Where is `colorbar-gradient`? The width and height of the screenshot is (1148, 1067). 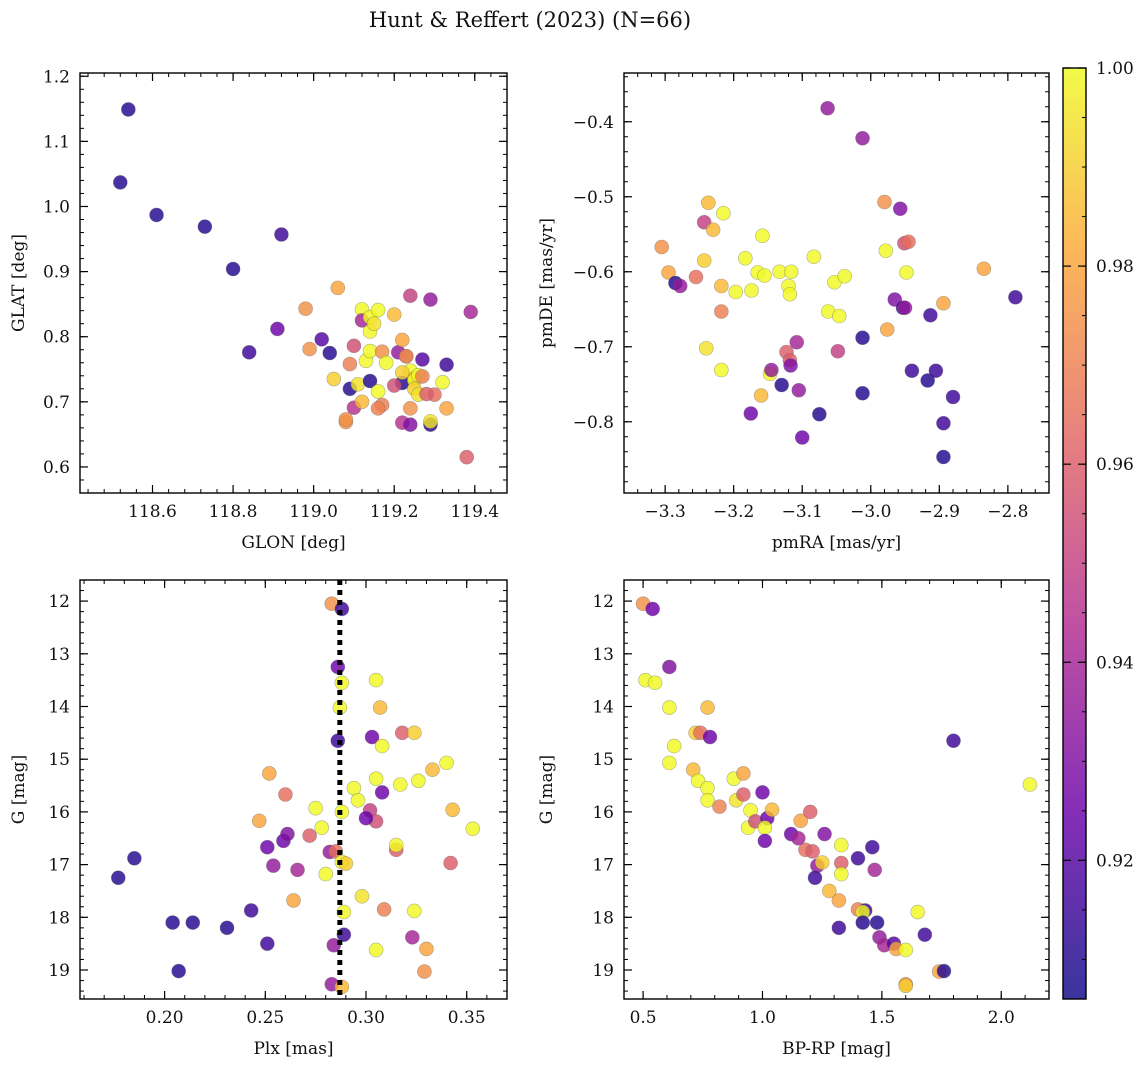
colorbar-gradient is located at coordinates (1074, 533).